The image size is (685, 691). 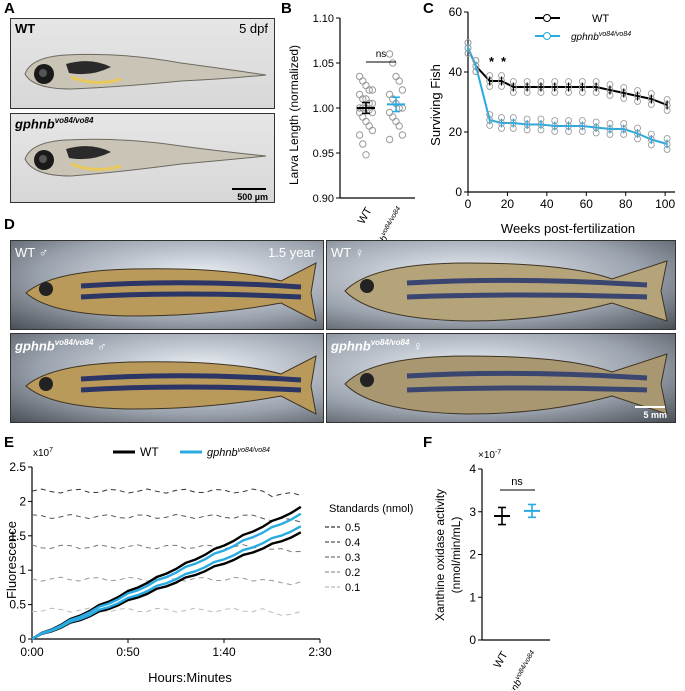 I want to click on e-ytick-label: 1.5, so click(x=17, y=536).